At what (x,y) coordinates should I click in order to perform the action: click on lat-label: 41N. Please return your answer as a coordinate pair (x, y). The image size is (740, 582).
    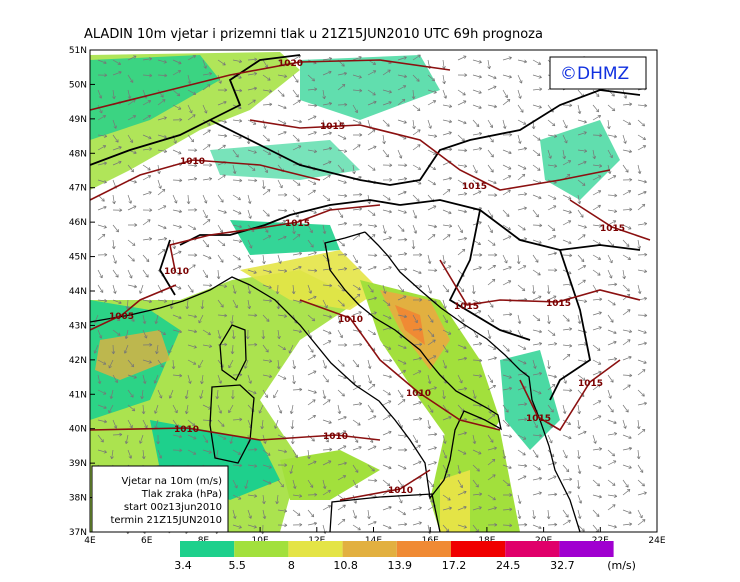
    Looking at the image, I should click on (78, 395).